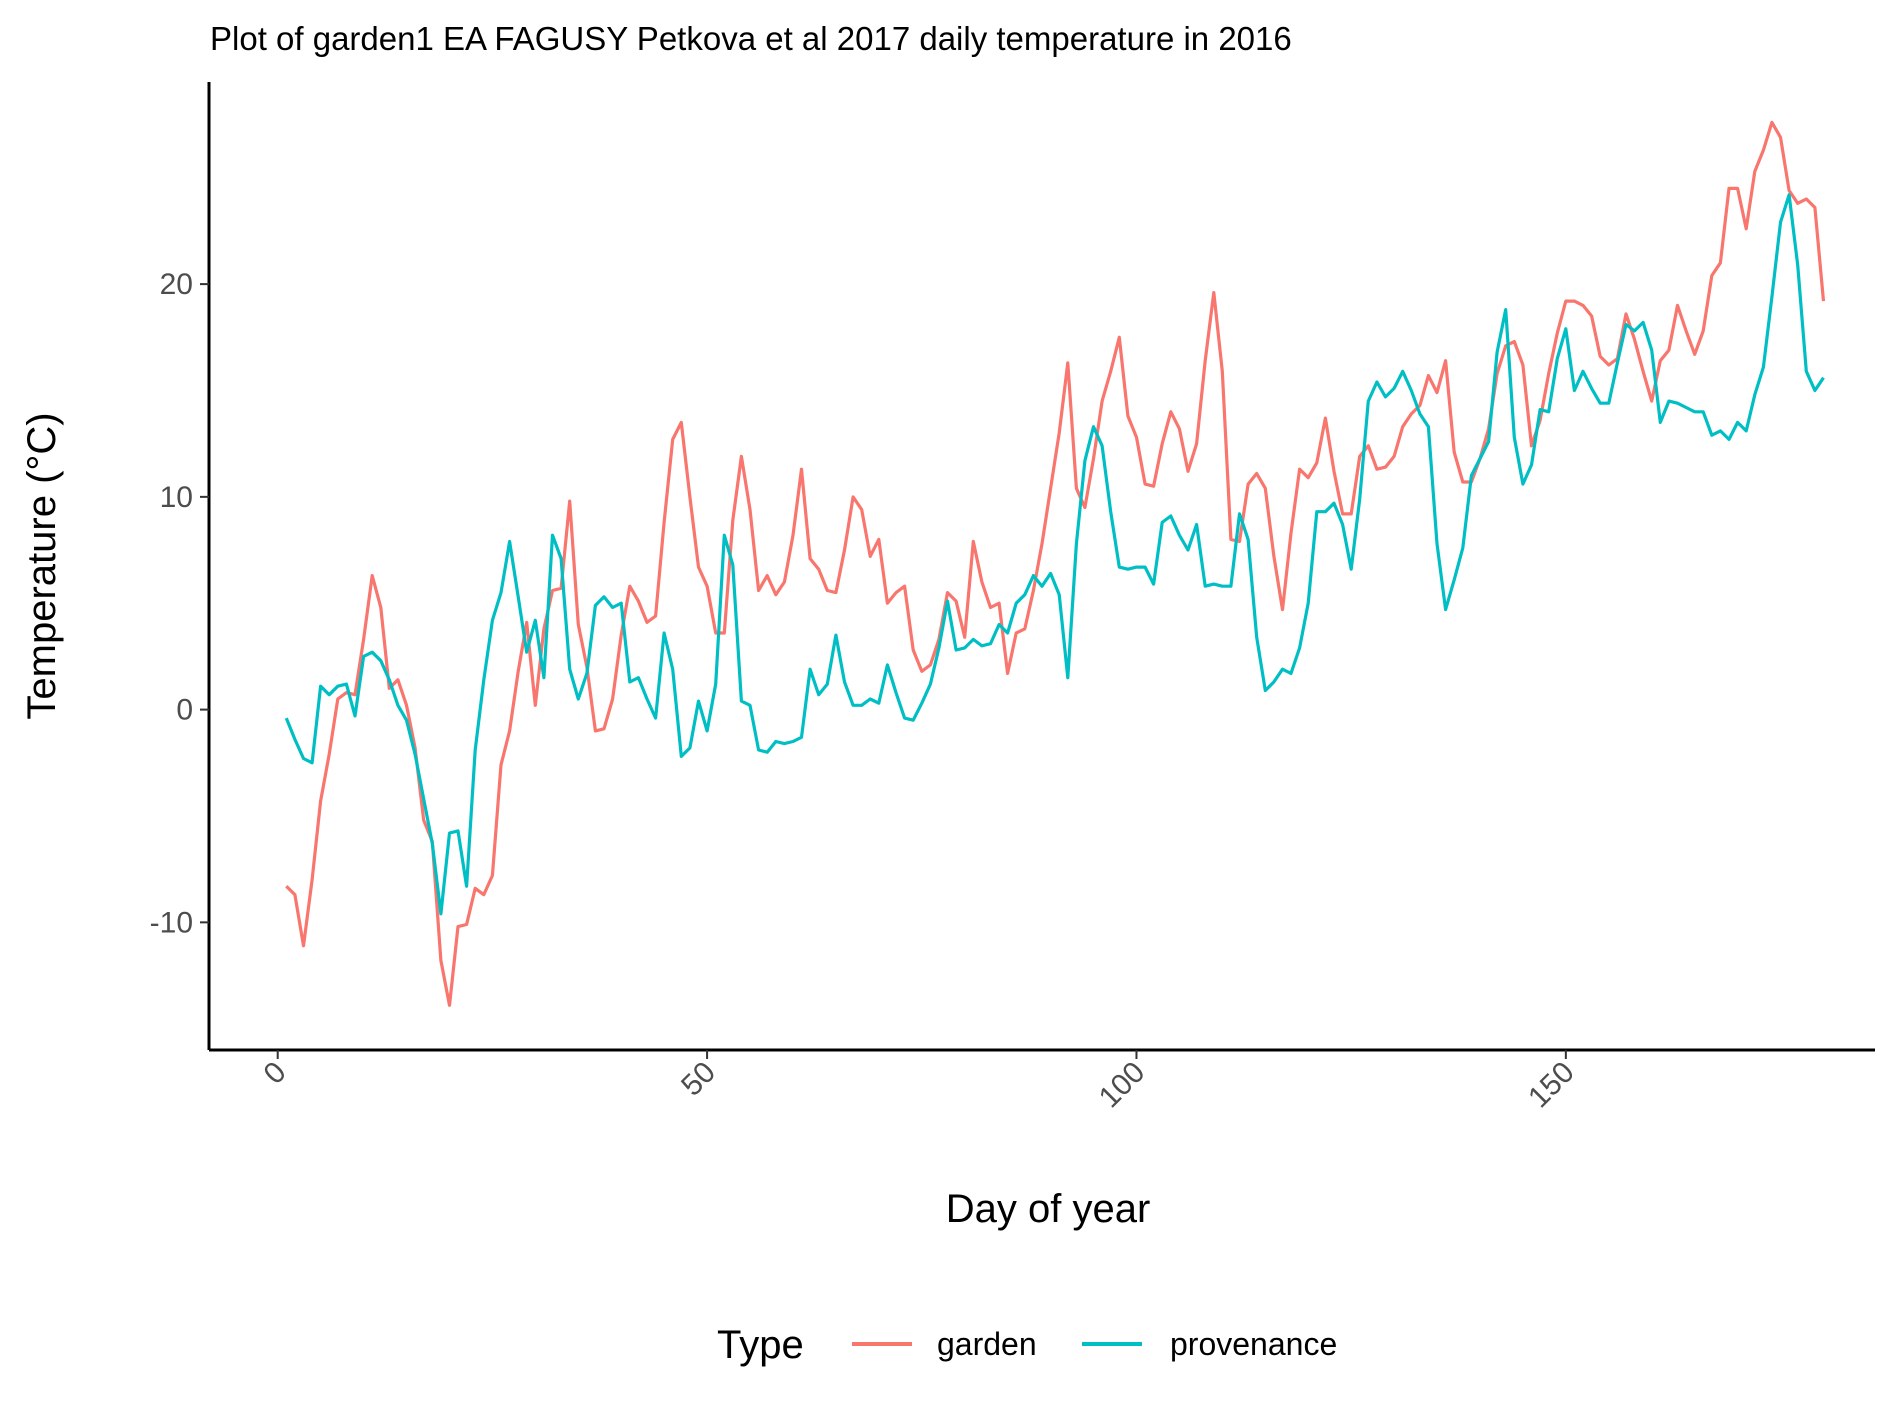 The image size is (1889, 1417). I want to click on y-tick-label: 20, so click(176, 284).